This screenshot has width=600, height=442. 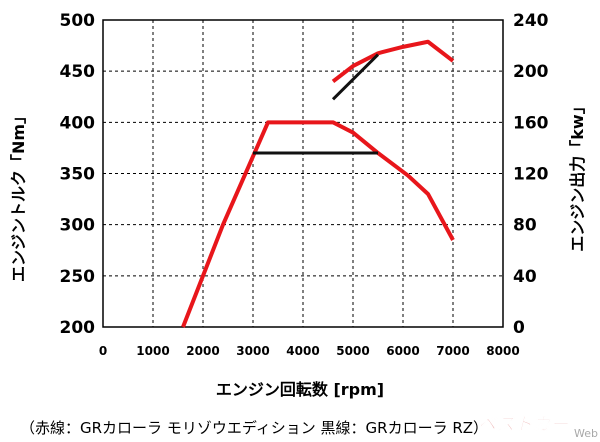 I want to click on x-tick-label: 8000, so click(x=502, y=351).